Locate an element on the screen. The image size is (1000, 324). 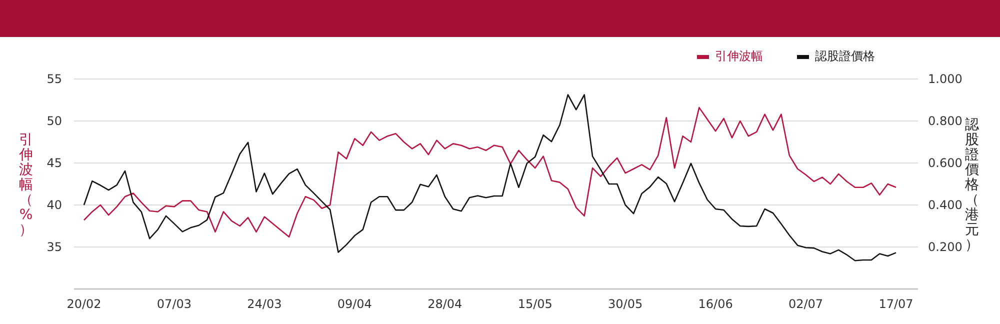
y-tick-label: 45 is located at coordinates (54, 163).